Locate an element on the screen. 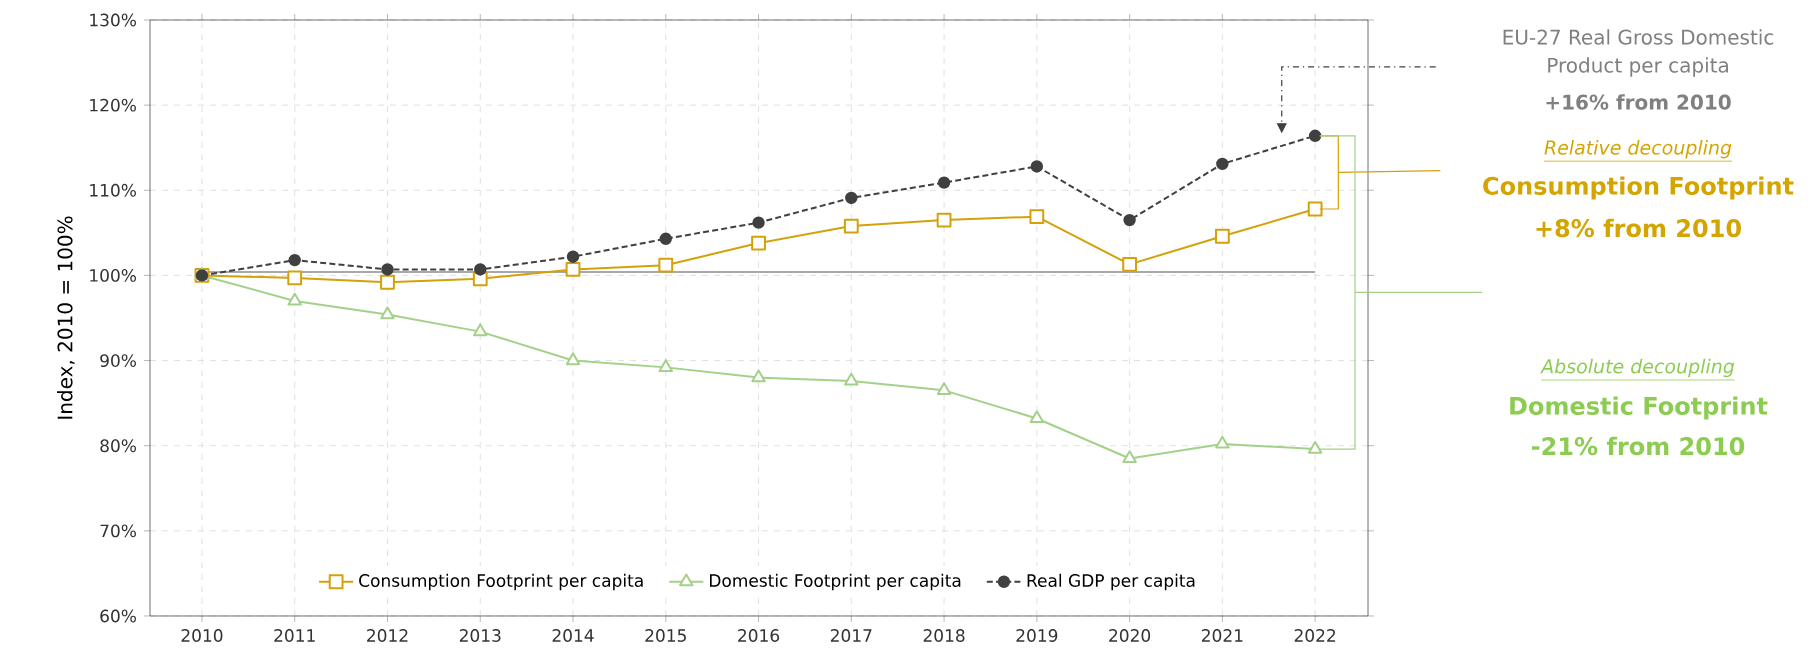  x-tick-label: 2021 is located at coordinates (1222, 635).